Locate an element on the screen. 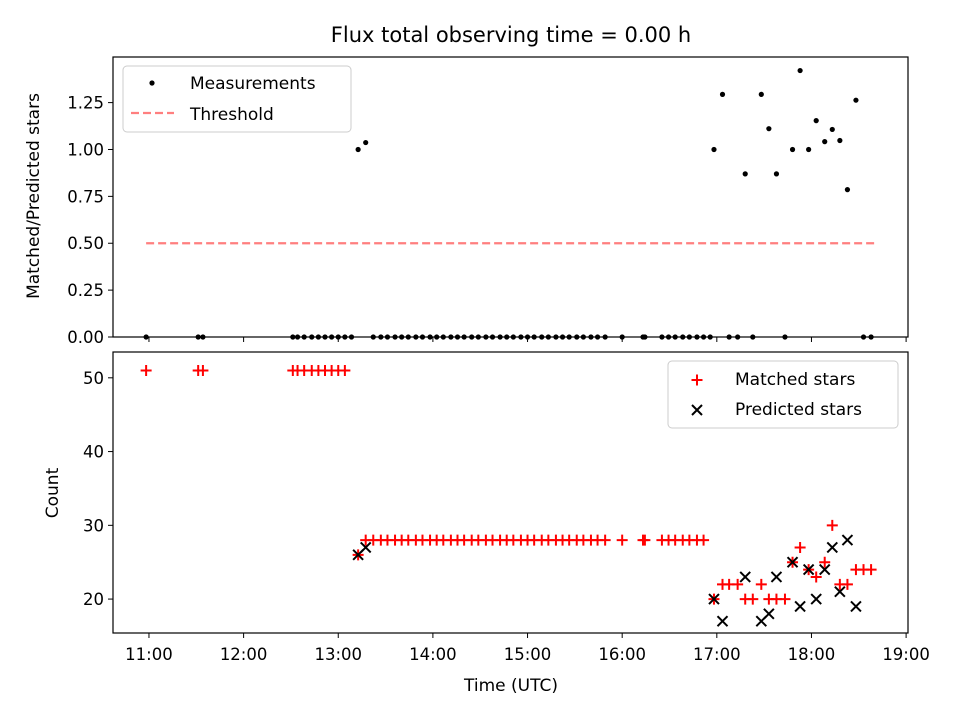  x-tick-label: 11:00 is located at coordinates (149, 654).